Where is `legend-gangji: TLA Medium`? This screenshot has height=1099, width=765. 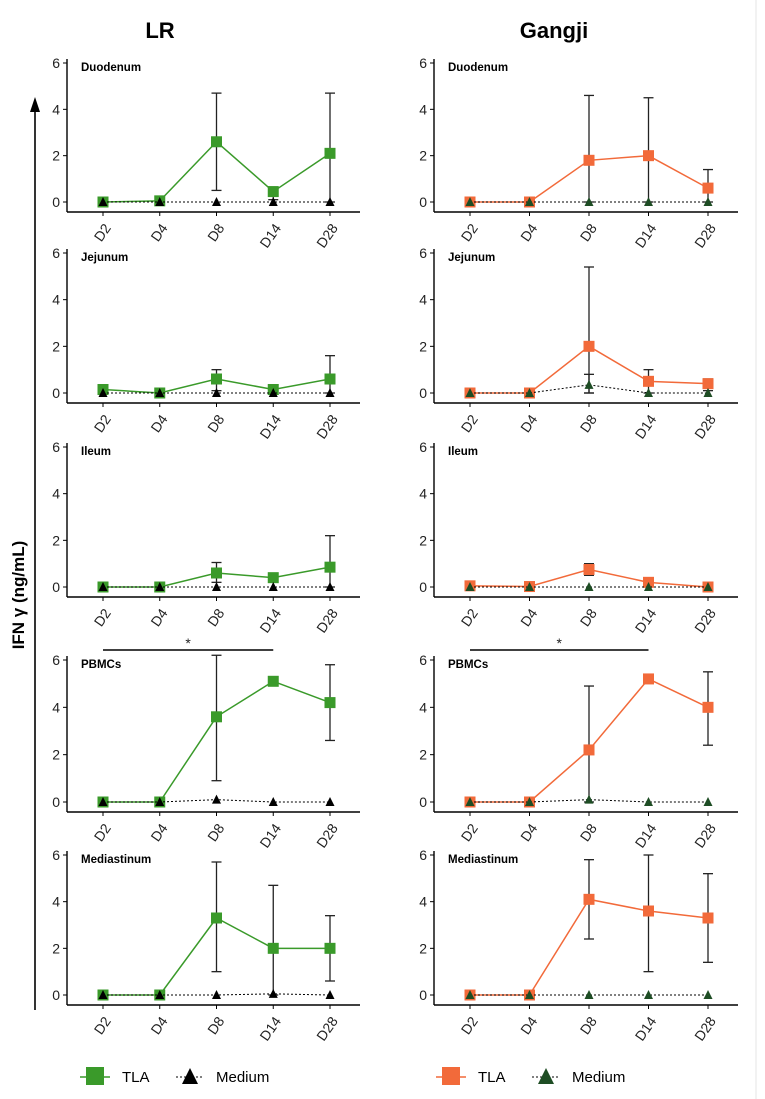
legend-gangji: TLA Medium is located at coordinates (530, 1076).